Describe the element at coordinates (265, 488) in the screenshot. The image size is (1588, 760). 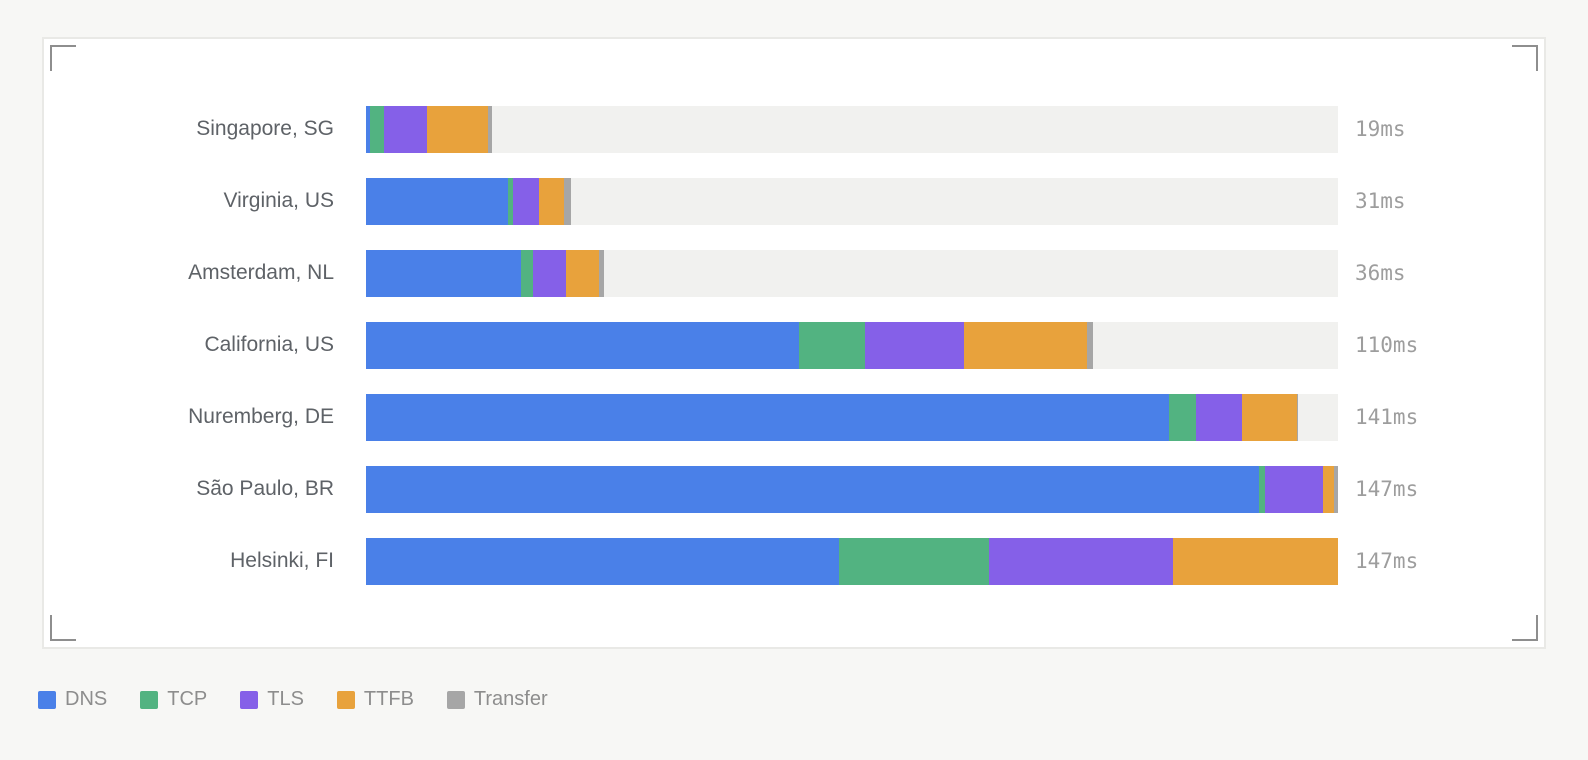
I see `location-label: São Paulo, BR` at that location.